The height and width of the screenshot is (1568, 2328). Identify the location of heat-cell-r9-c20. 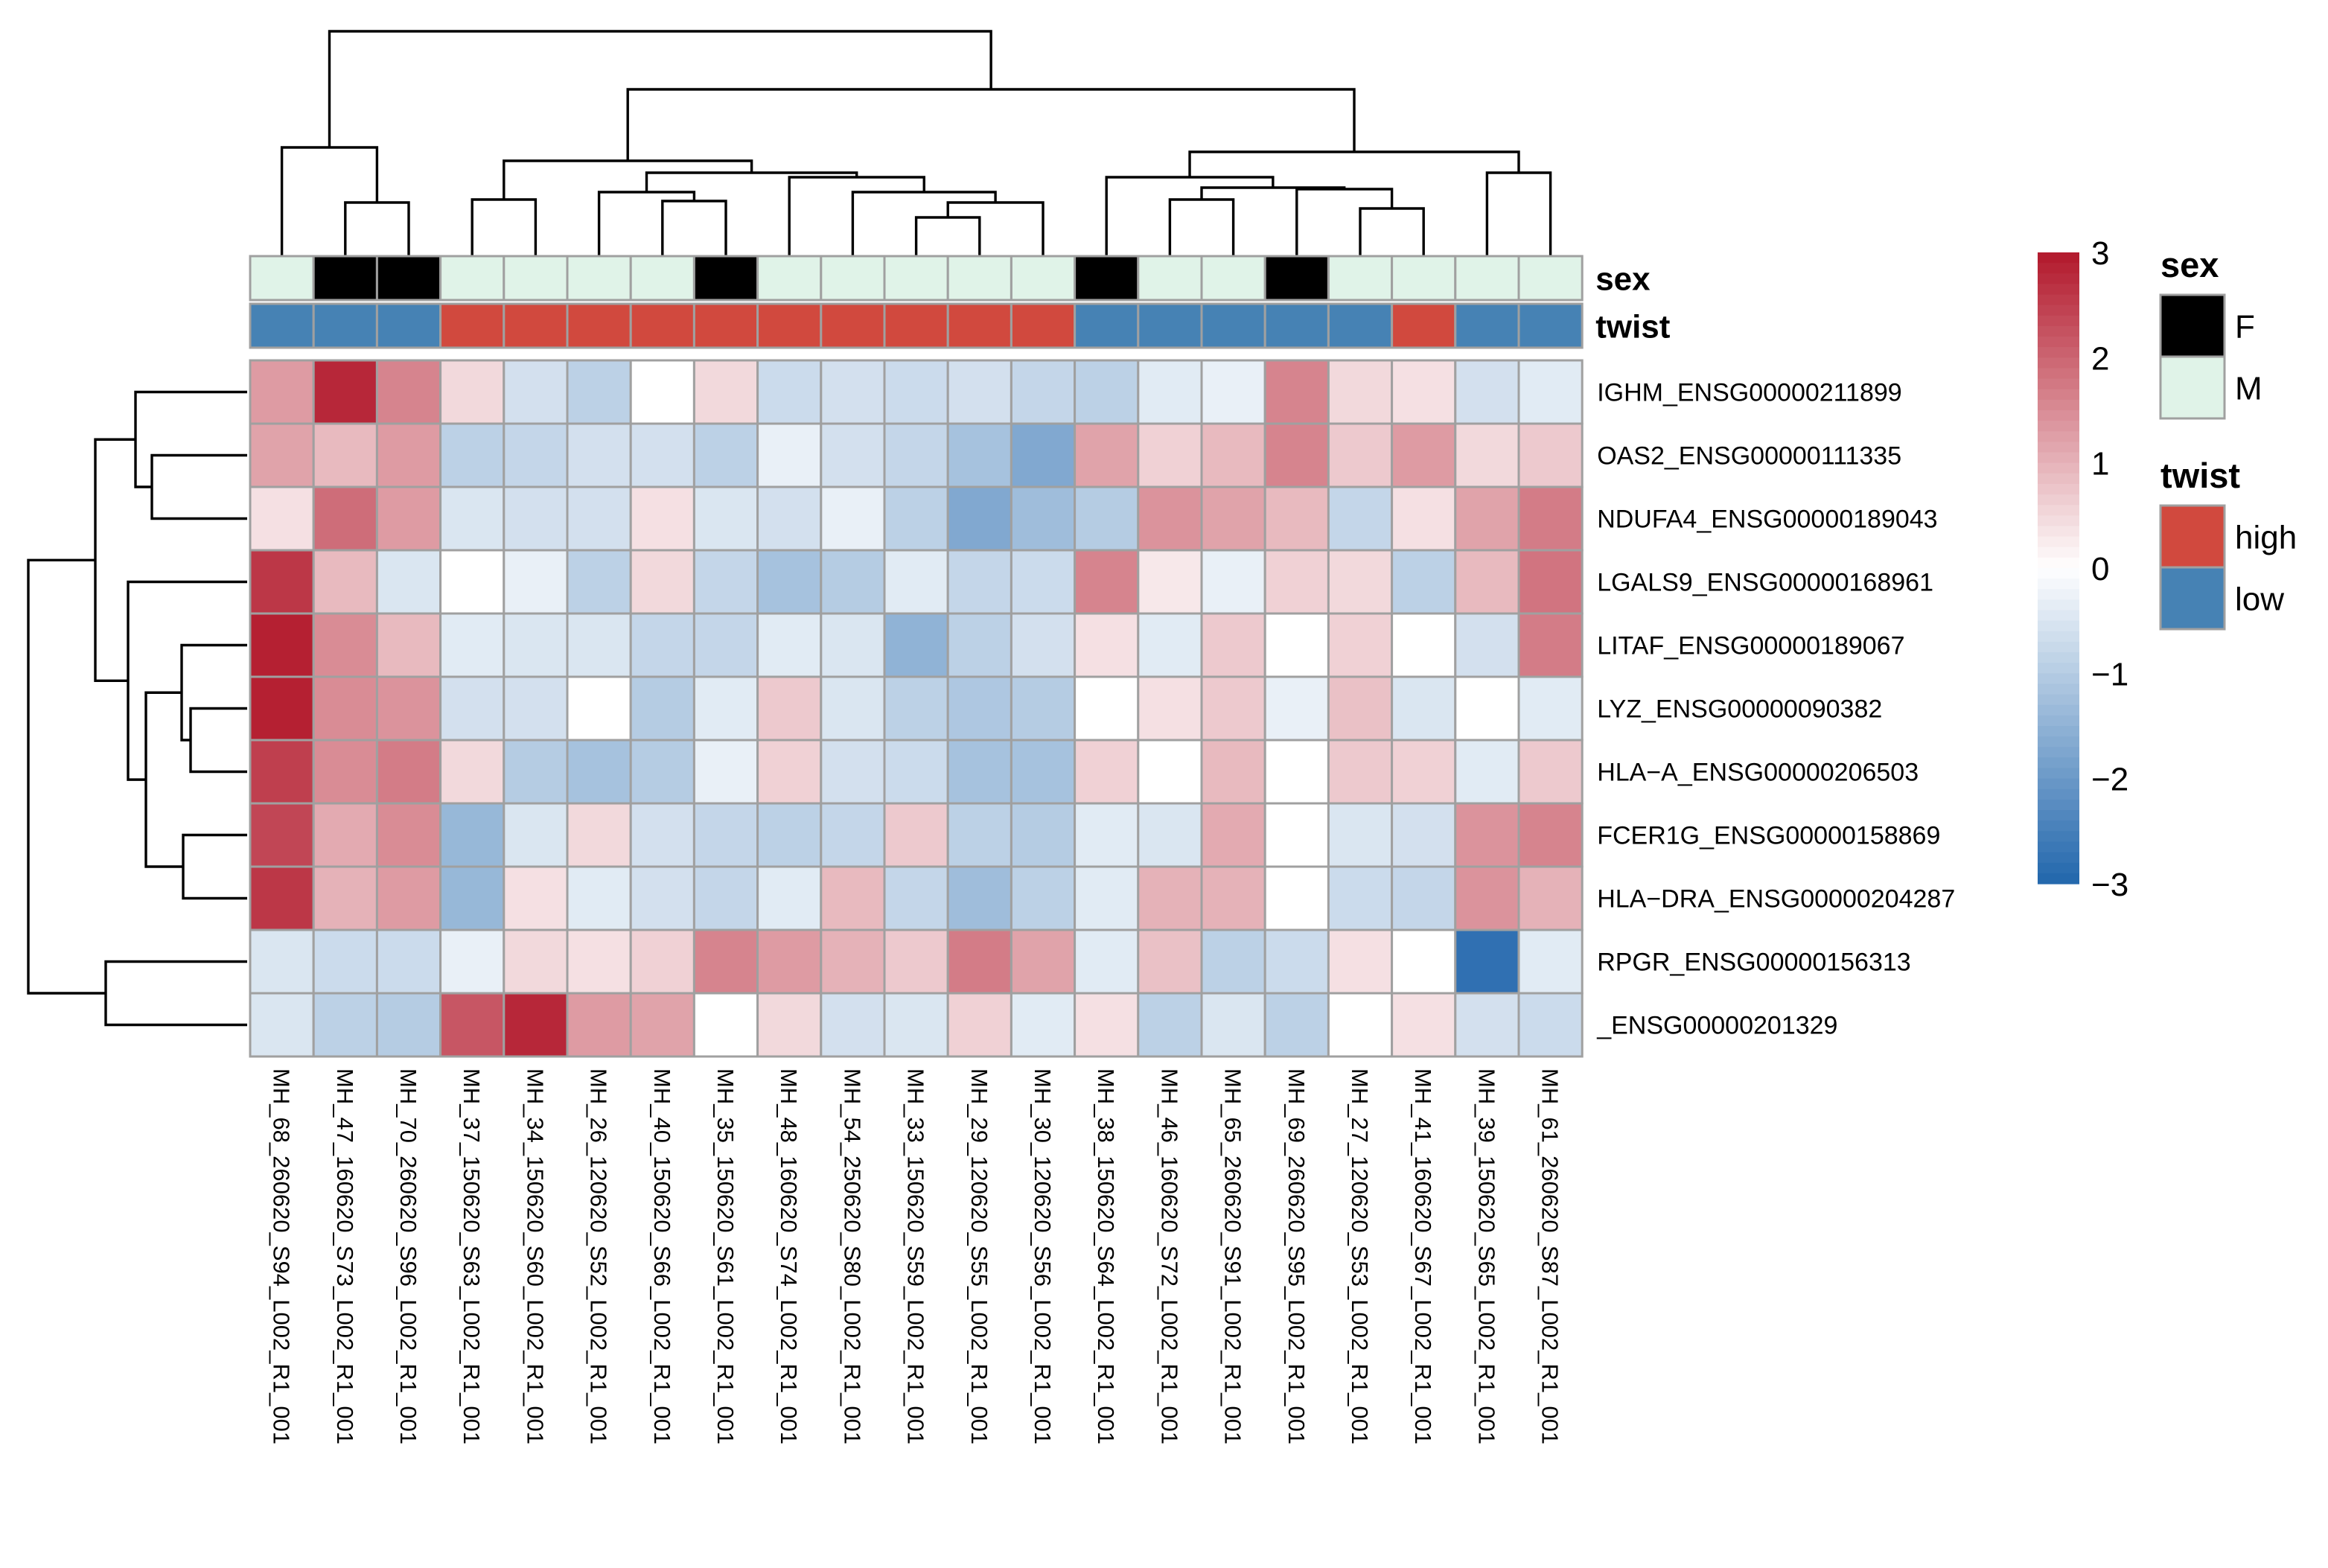
(1550, 961).